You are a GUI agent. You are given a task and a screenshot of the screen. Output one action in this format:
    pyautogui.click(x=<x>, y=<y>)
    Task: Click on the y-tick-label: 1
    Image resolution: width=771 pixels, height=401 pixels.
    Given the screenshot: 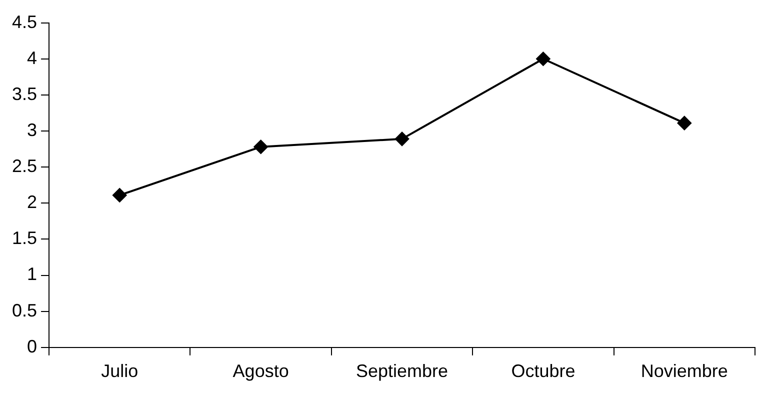 What is the action you would take?
    pyautogui.click(x=32, y=274)
    